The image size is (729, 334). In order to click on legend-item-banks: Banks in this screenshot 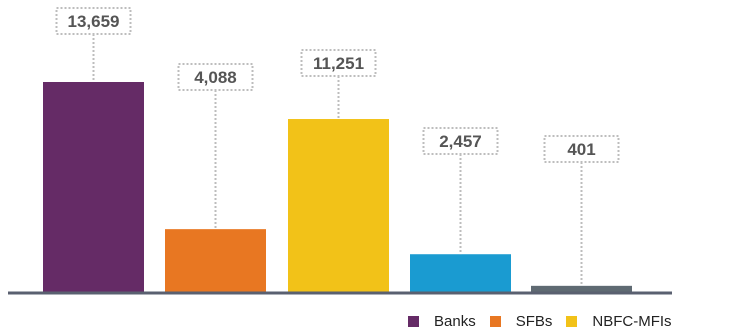, I will do `click(442, 321)`.